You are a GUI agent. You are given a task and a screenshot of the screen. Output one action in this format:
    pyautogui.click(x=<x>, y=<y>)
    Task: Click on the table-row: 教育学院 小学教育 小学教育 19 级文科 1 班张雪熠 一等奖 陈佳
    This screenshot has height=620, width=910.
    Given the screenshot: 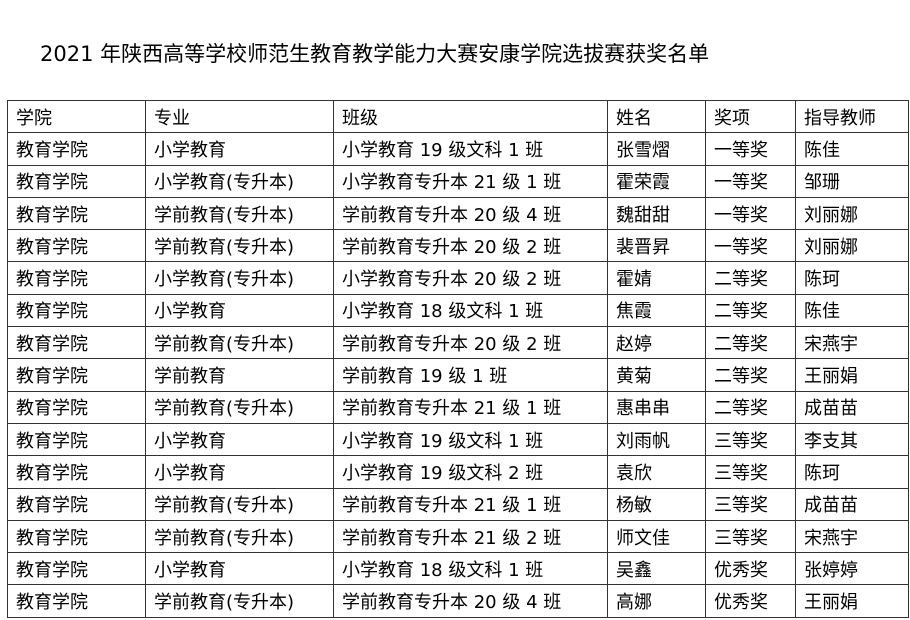 What is the action you would take?
    pyautogui.click(x=458, y=149)
    